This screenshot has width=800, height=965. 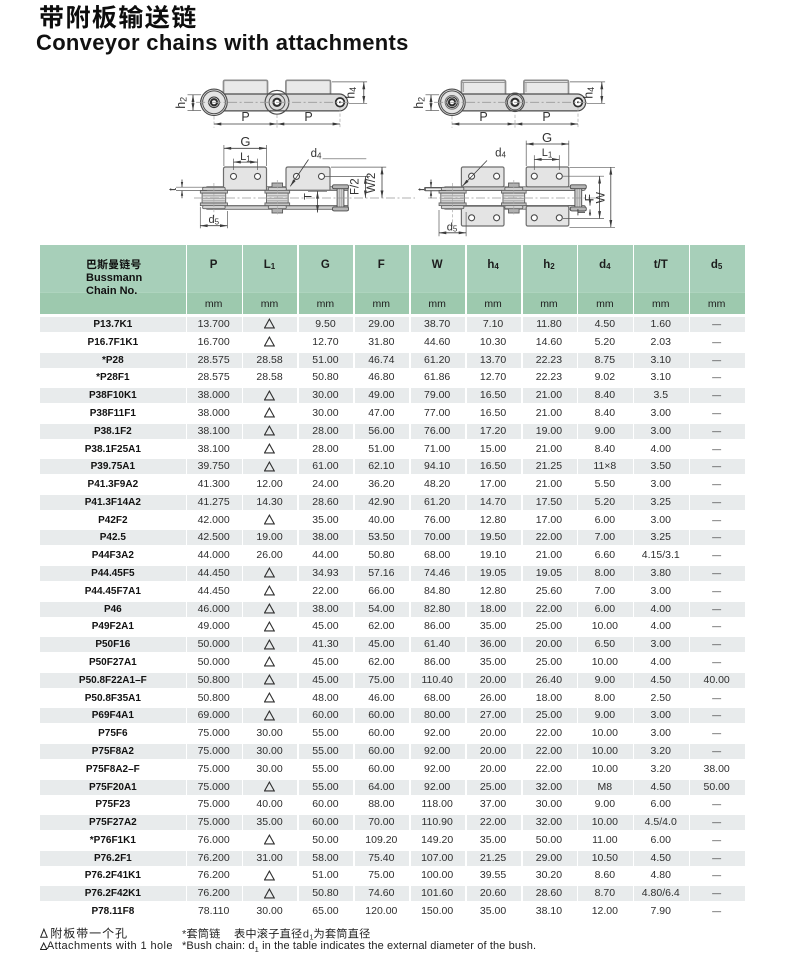 I want to click on svg-text: W/2, so click(x=372, y=183).